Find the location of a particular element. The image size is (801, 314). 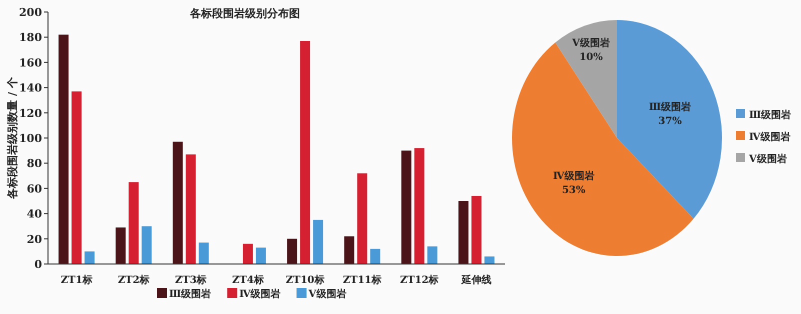

data-label: 53% is located at coordinates (574, 190).